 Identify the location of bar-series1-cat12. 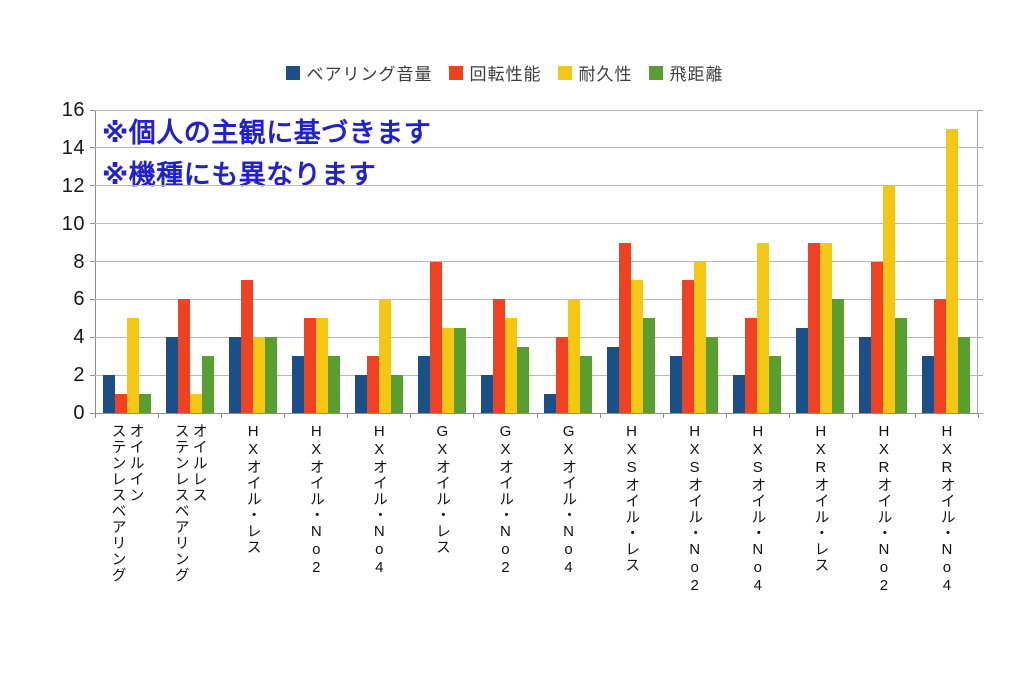
(877, 337).